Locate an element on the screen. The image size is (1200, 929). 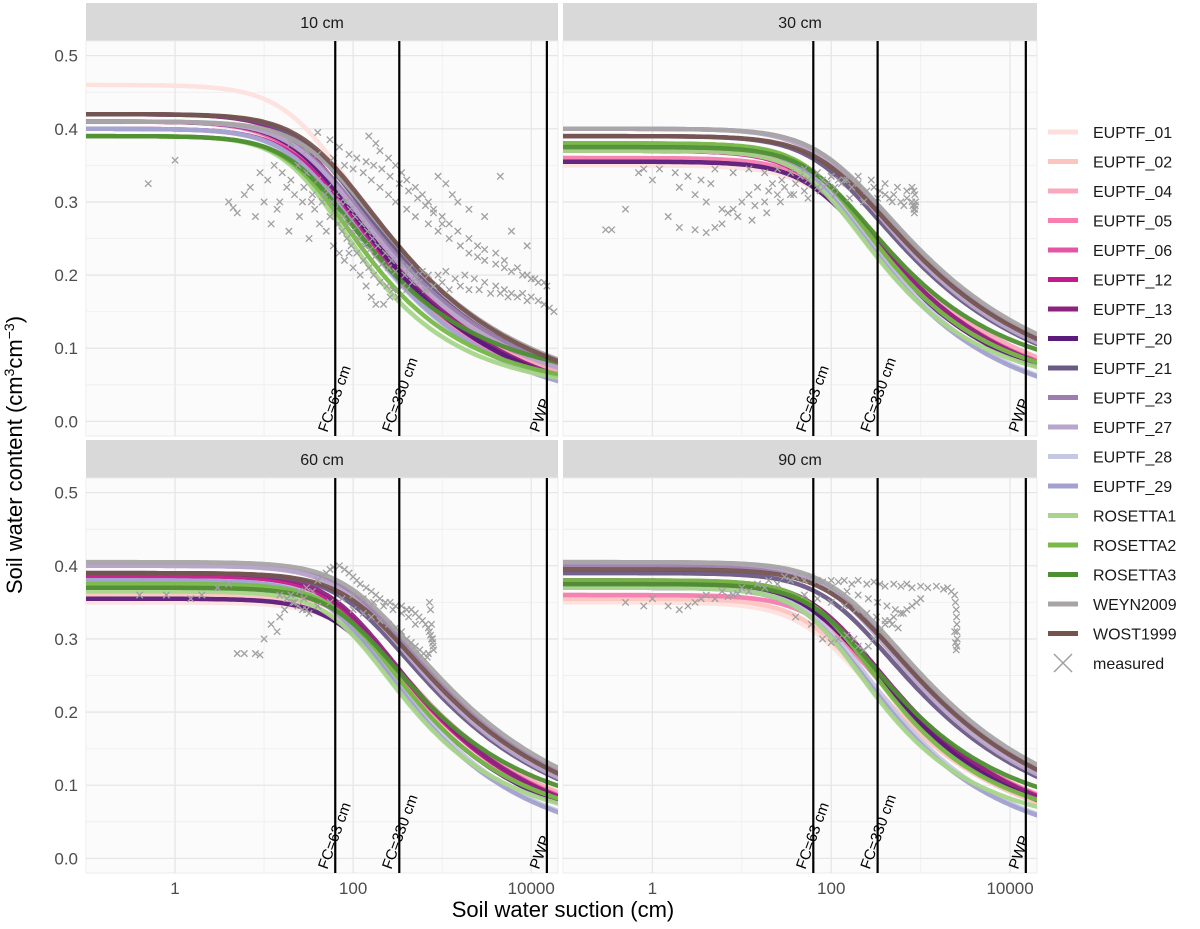
x-tick-label: 10000 is located at coordinates (531, 888).